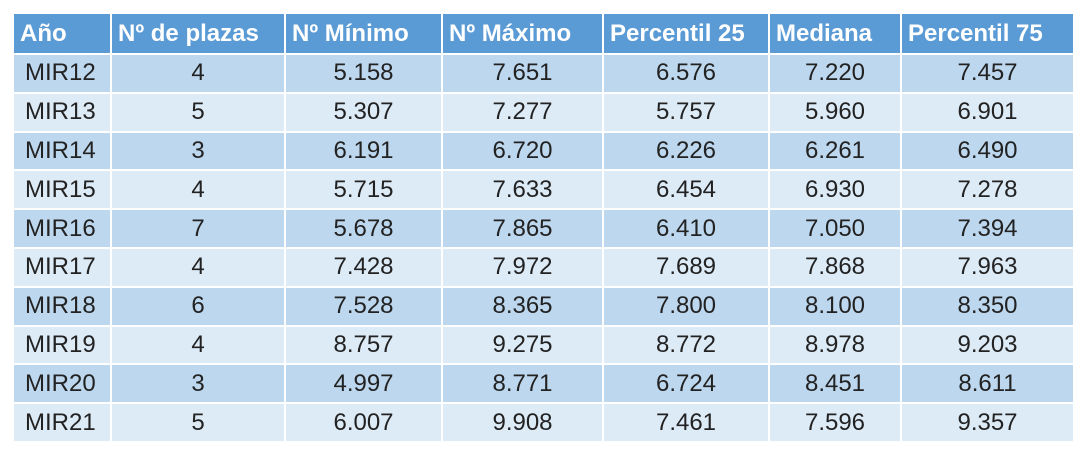 Image resolution: width=1077 pixels, height=451 pixels. I want to click on cell-p25: 6.724, so click(686, 384).